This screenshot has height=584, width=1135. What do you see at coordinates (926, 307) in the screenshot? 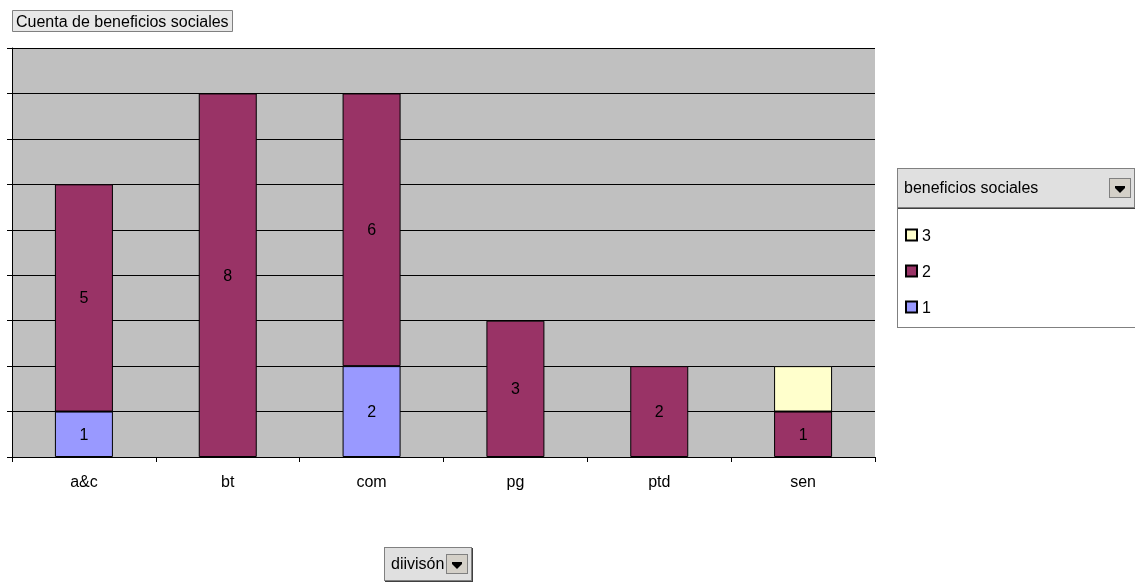
I see `legend-label: 1` at bounding box center [926, 307].